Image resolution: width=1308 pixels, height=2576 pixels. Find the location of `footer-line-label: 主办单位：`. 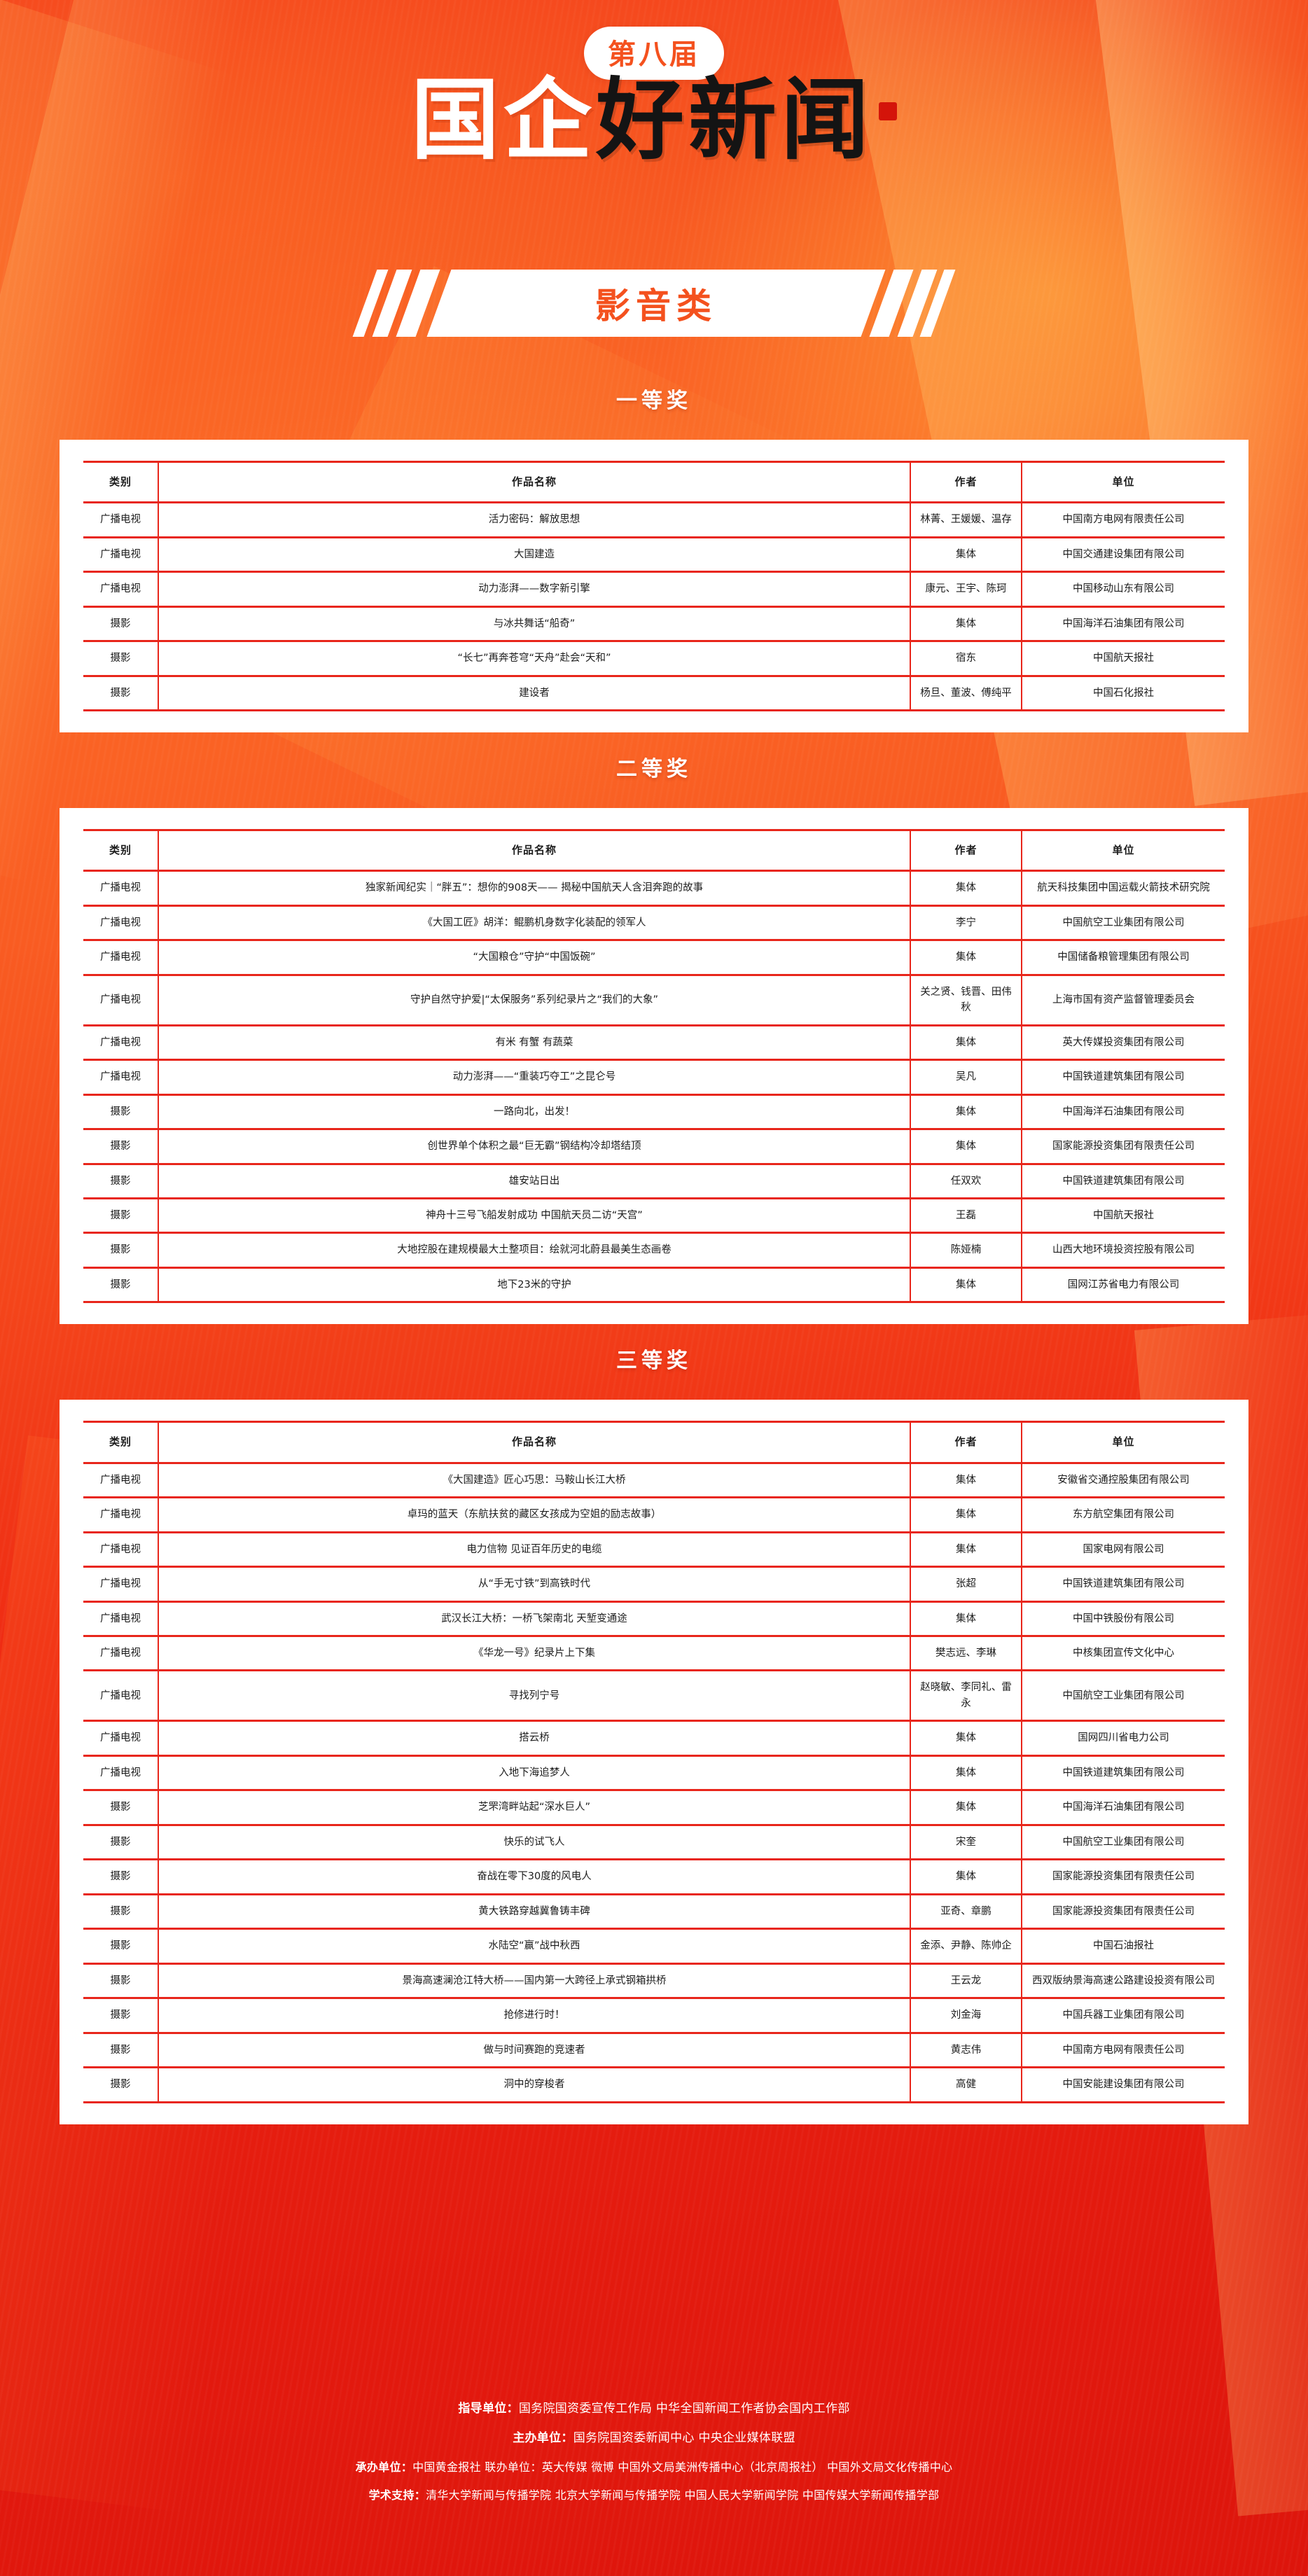

footer-line-label: 主办单位： is located at coordinates (543, 2437).